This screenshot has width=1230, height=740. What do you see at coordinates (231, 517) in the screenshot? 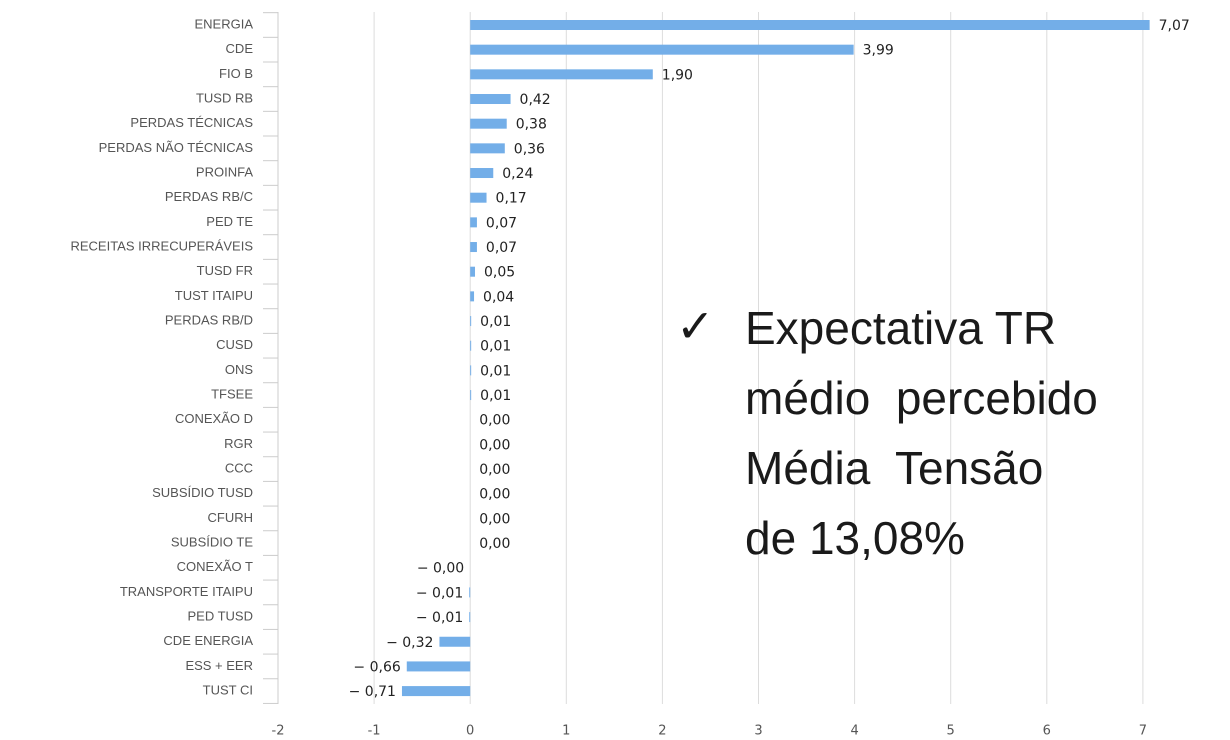
I see `category-label: CFURH` at bounding box center [231, 517].